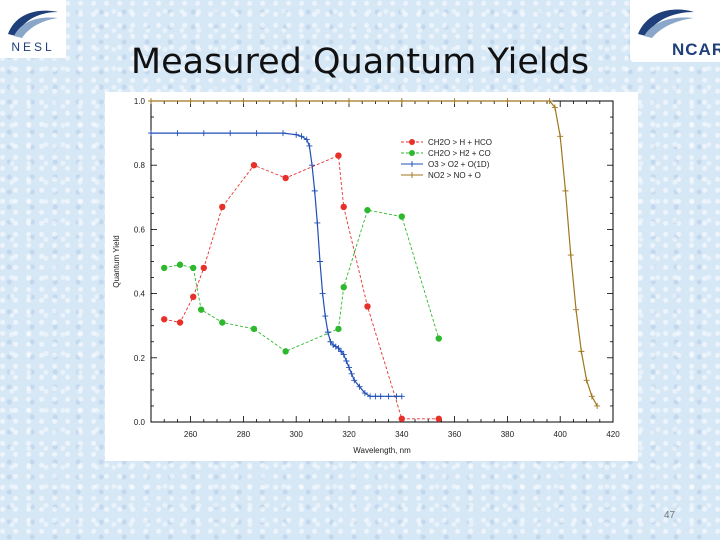 This screenshot has width=720, height=540. Describe the element at coordinates (382, 450) in the screenshot. I see `x-axis-label: Wavelength, nm` at that location.